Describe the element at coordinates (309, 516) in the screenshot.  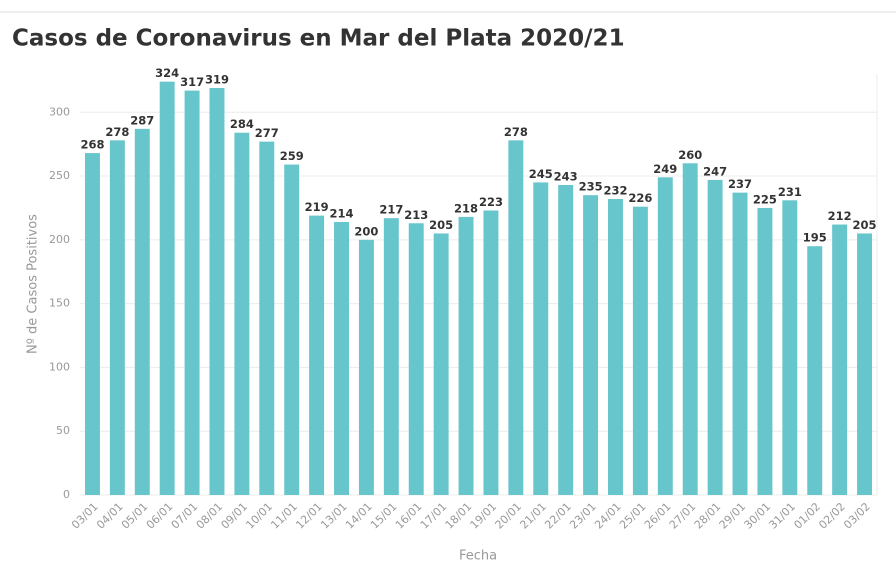
I see `x-tick-label: 12/01` at that location.